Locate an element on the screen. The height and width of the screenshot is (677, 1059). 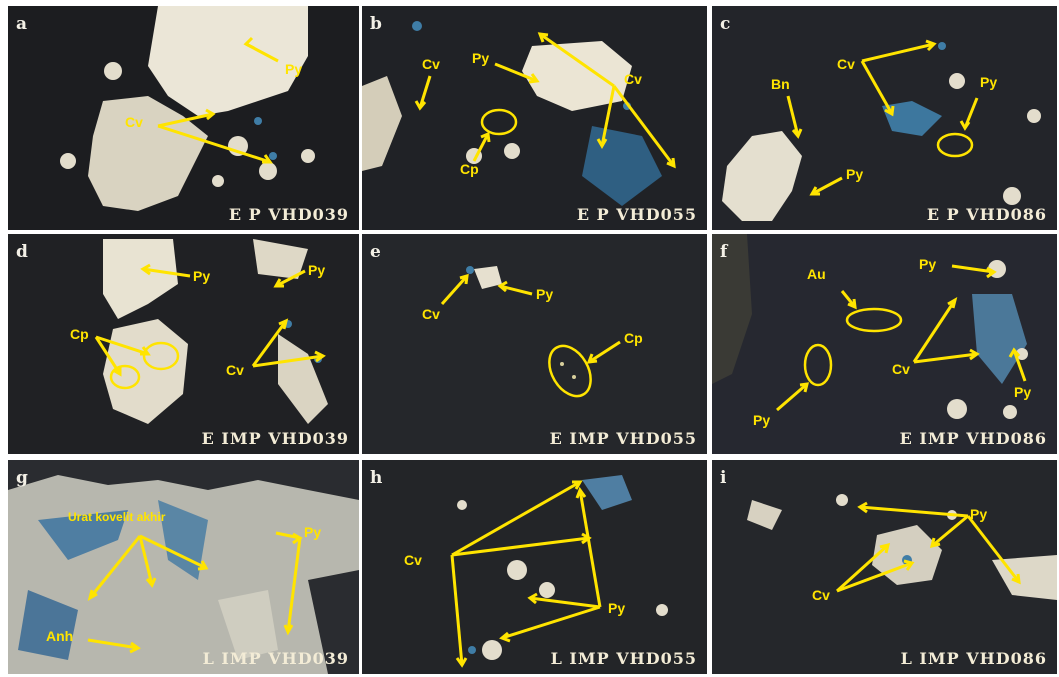
panel-letter: a is located at coordinates (22, 24).